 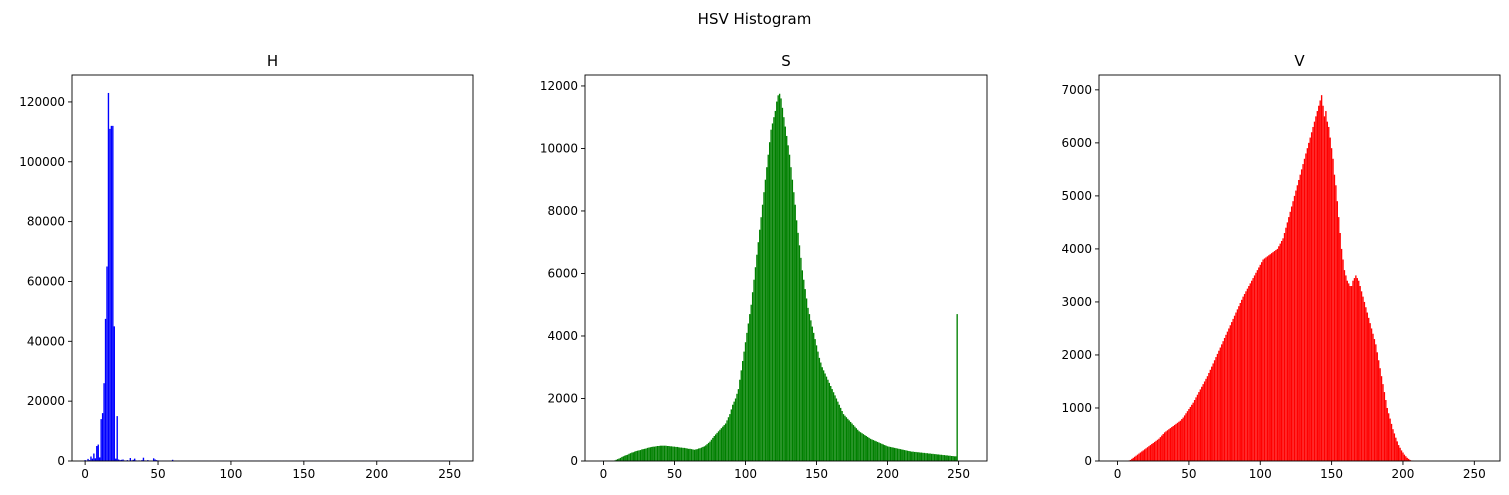 What do you see at coordinates (1474, 474) in the screenshot?
I see `panel-v-xtick-label: 250` at bounding box center [1474, 474].